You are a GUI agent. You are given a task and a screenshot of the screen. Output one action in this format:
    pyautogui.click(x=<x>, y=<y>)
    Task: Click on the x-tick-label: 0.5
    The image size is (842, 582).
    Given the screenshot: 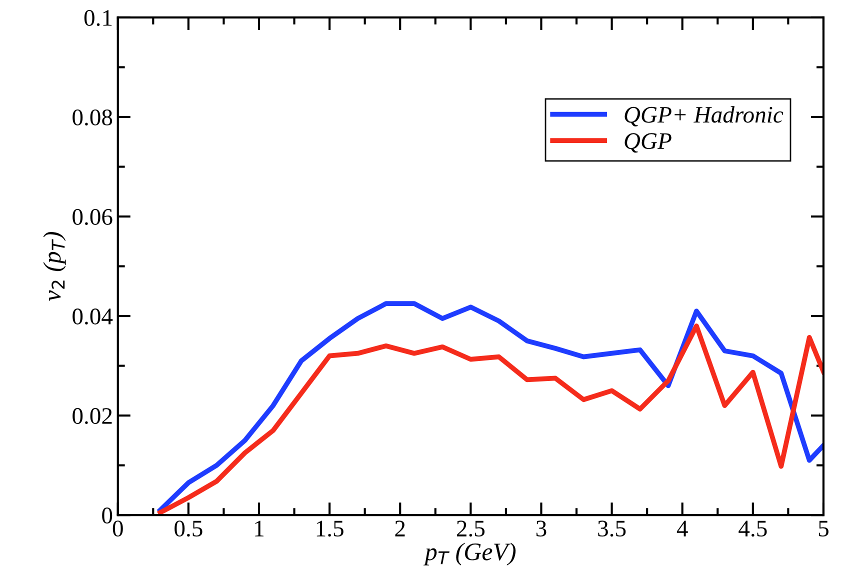 What is the action you would take?
    pyautogui.click(x=188, y=528)
    